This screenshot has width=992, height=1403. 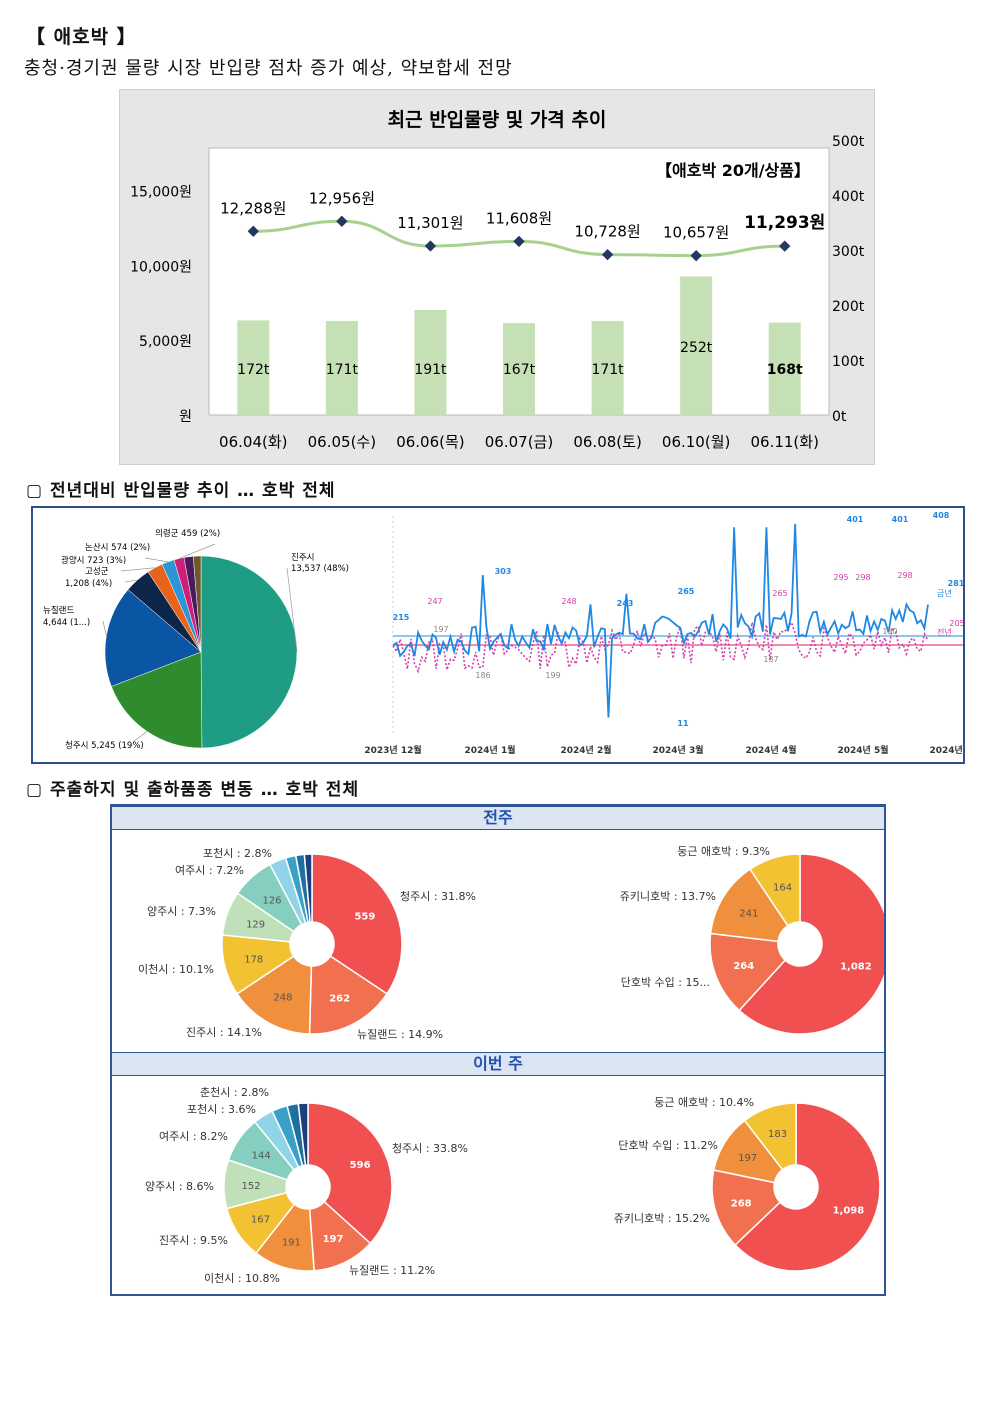 I want to click on bar-label: 191t, so click(x=430, y=370).